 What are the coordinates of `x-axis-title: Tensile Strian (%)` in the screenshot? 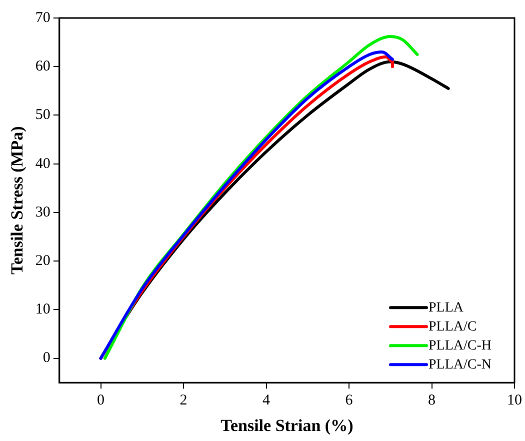 It's located at (287, 426).